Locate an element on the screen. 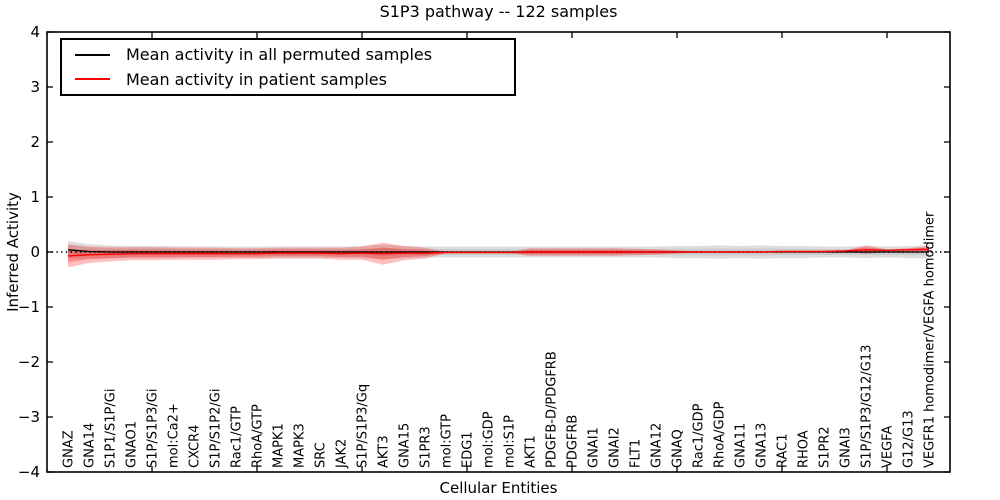 Image resolution: width=1000 pixels, height=500 pixels. x-category-label: mol:GTP is located at coordinates (447, 441).